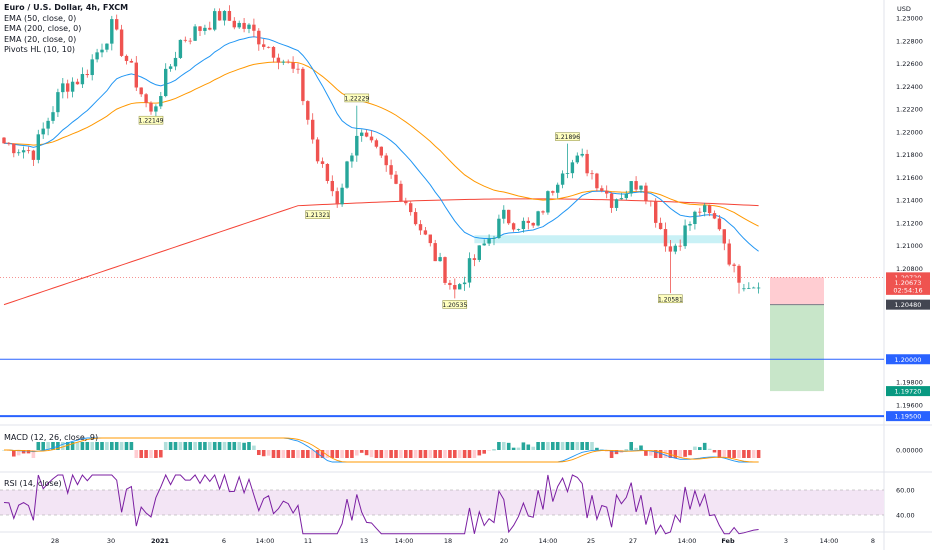 The height and width of the screenshot is (554, 932). What do you see at coordinates (908, 392) in the screenshot?
I see `price-badge-label: 1.19720` at bounding box center [908, 392].